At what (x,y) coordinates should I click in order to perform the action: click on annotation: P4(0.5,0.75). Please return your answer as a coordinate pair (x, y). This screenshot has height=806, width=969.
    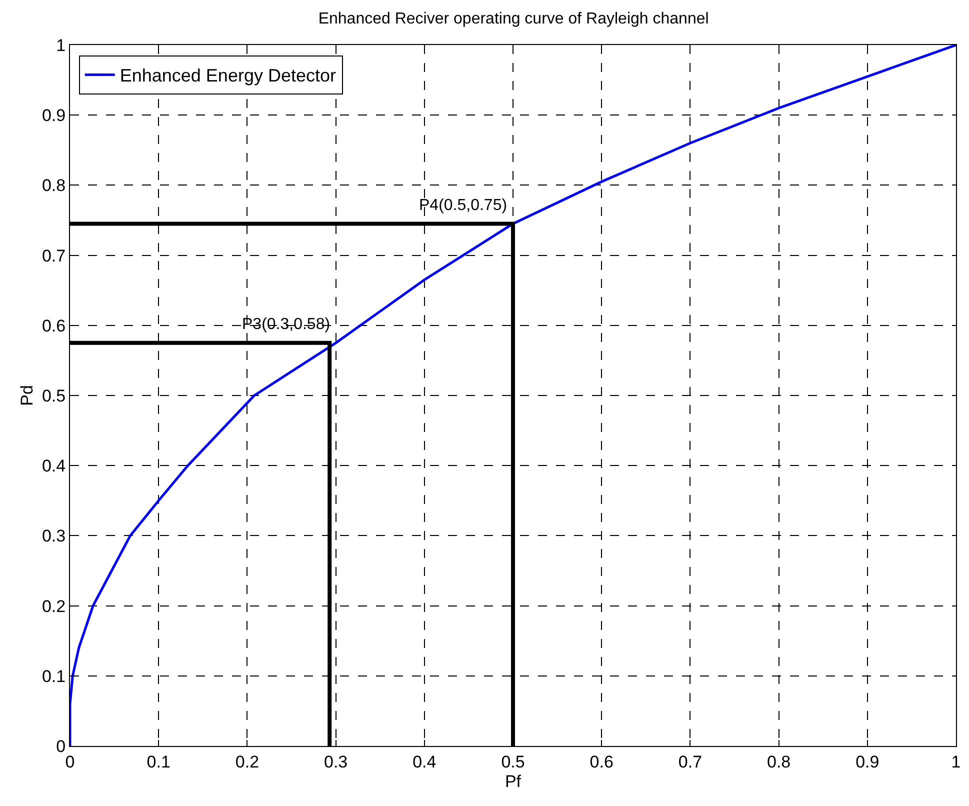
    Looking at the image, I should click on (463, 205).